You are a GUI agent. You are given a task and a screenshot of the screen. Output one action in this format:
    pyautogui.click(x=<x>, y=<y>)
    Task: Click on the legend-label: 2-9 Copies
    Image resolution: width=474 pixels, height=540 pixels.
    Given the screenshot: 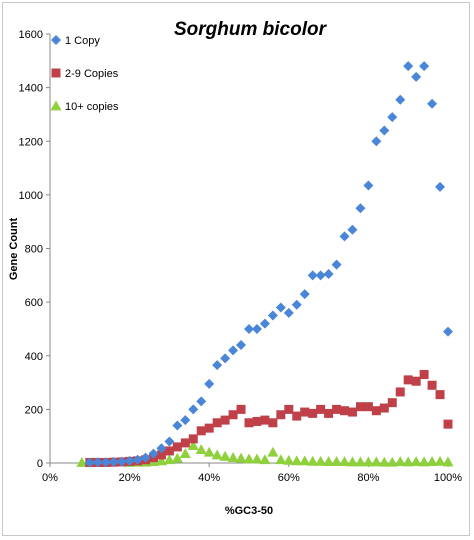 What is the action you would take?
    pyautogui.click(x=92, y=74)
    